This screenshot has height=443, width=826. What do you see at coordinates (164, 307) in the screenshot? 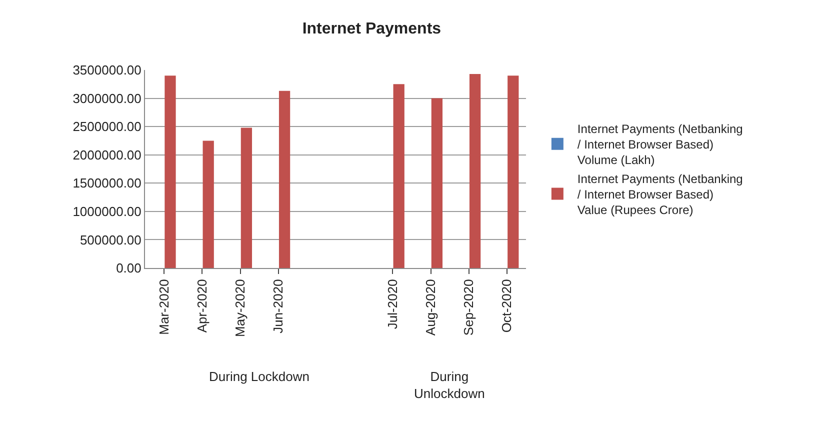
I see `x-tick-label: Mar-2020` at bounding box center [164, 307].